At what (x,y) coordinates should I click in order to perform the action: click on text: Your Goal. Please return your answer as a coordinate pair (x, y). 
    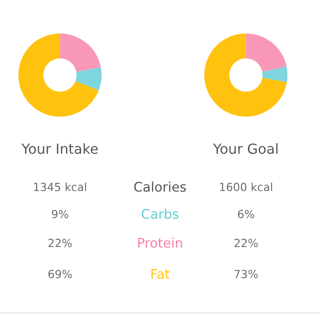
    Looking at the image, I should click on (245, 148).